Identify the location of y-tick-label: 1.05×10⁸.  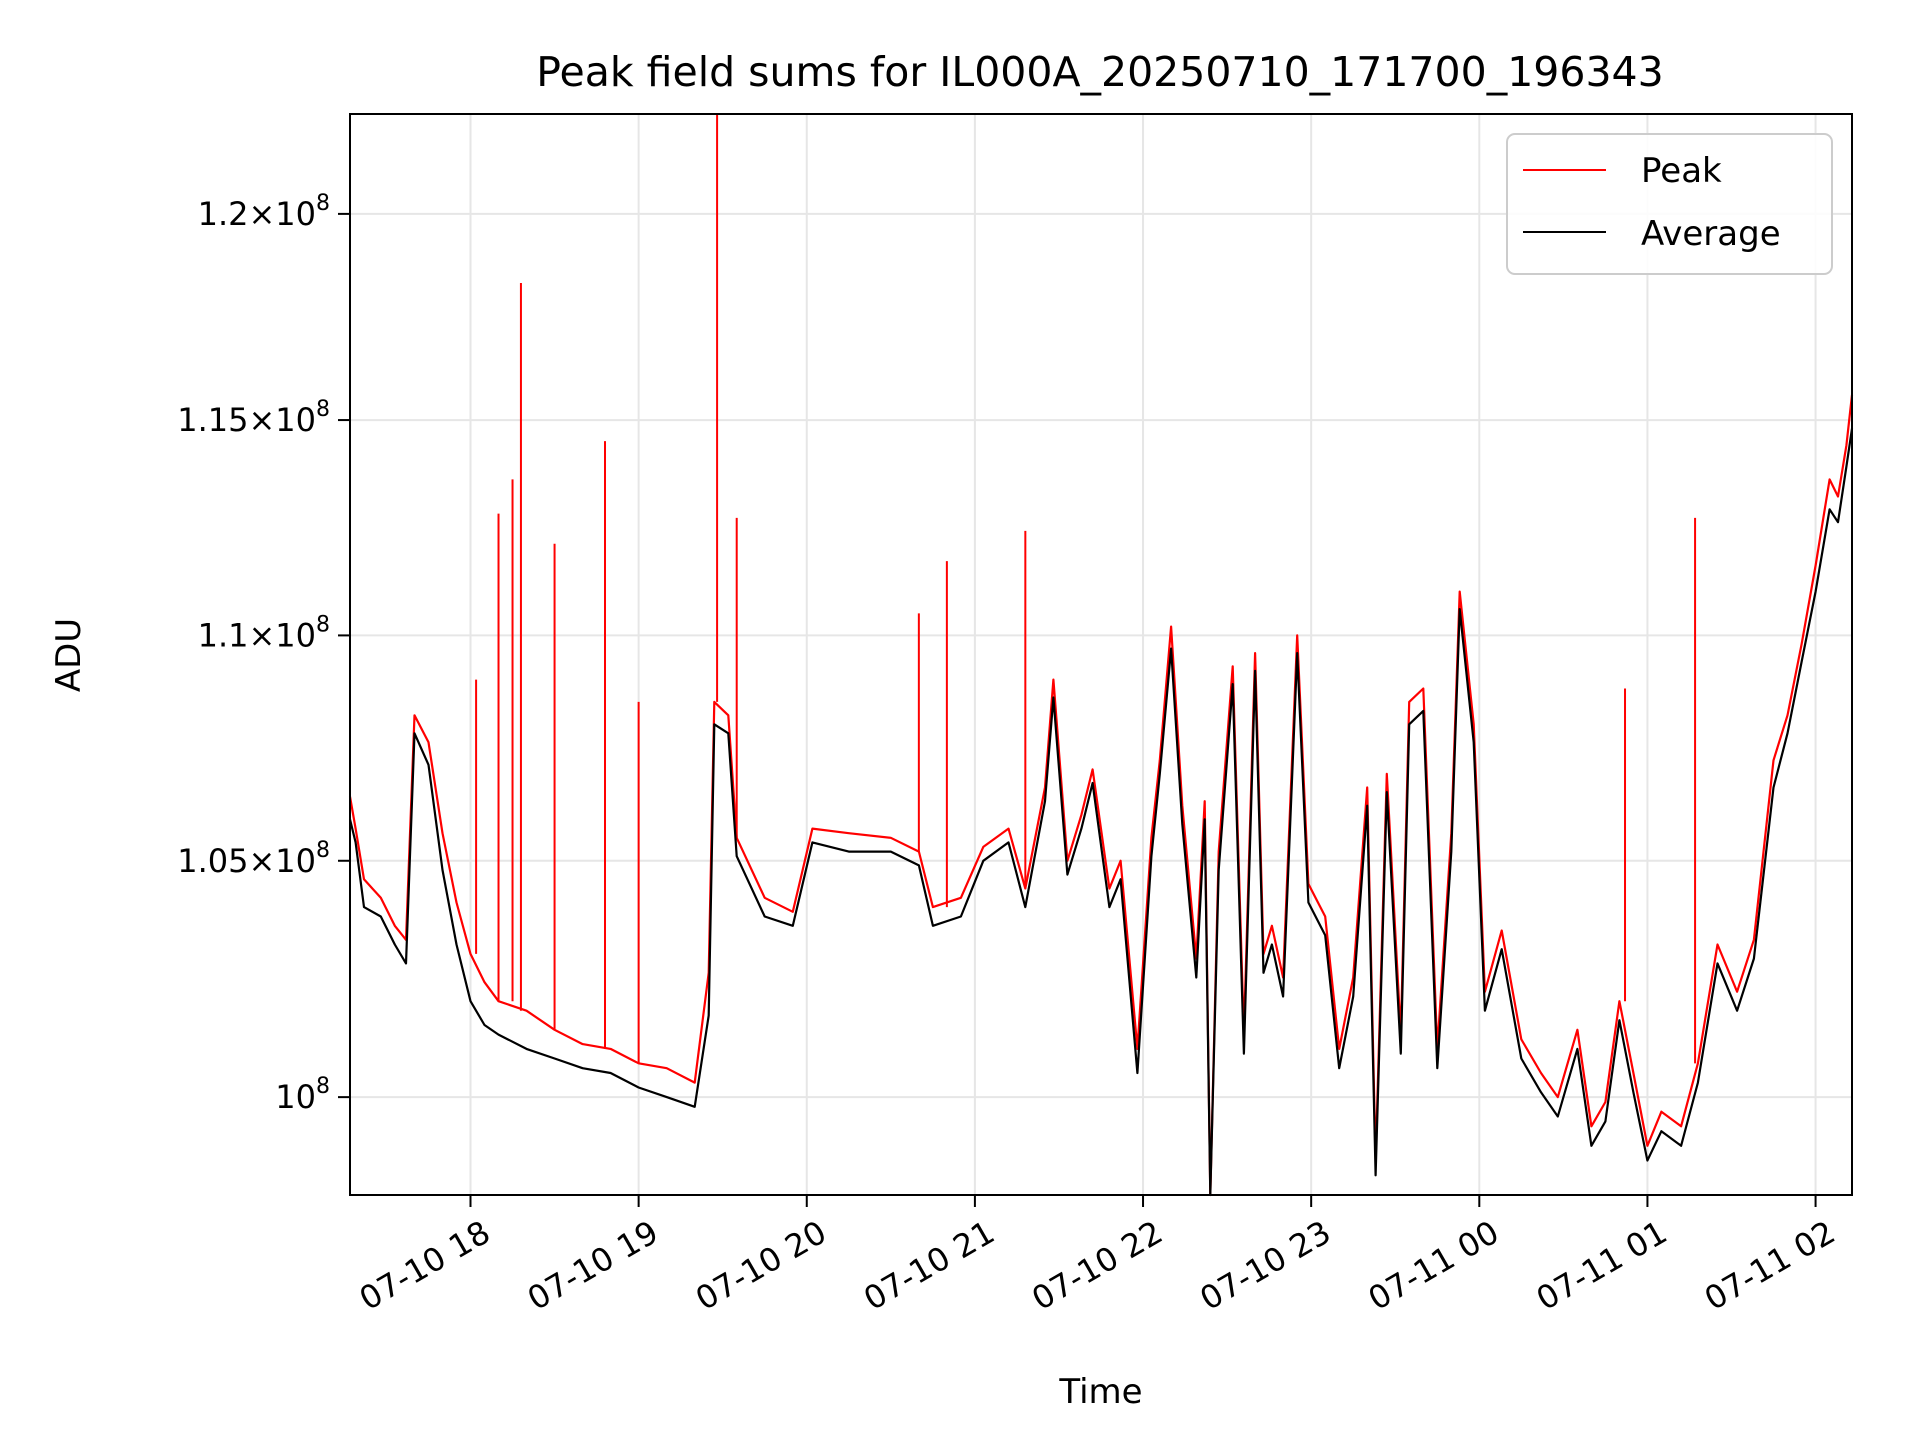
(253, 859).